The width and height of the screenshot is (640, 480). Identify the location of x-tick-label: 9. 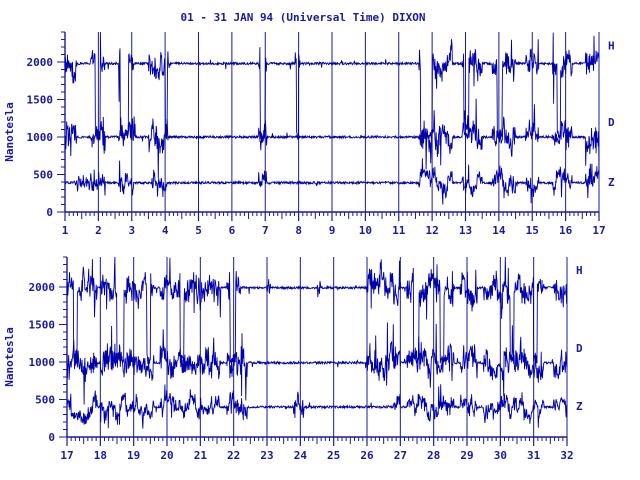
(332, 230).